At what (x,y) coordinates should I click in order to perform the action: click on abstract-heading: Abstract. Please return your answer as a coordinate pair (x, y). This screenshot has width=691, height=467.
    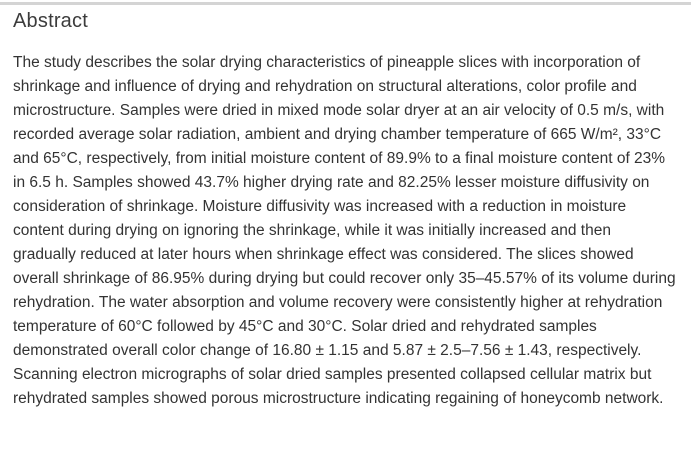
    Looking at the image, I should click on (50, 21).